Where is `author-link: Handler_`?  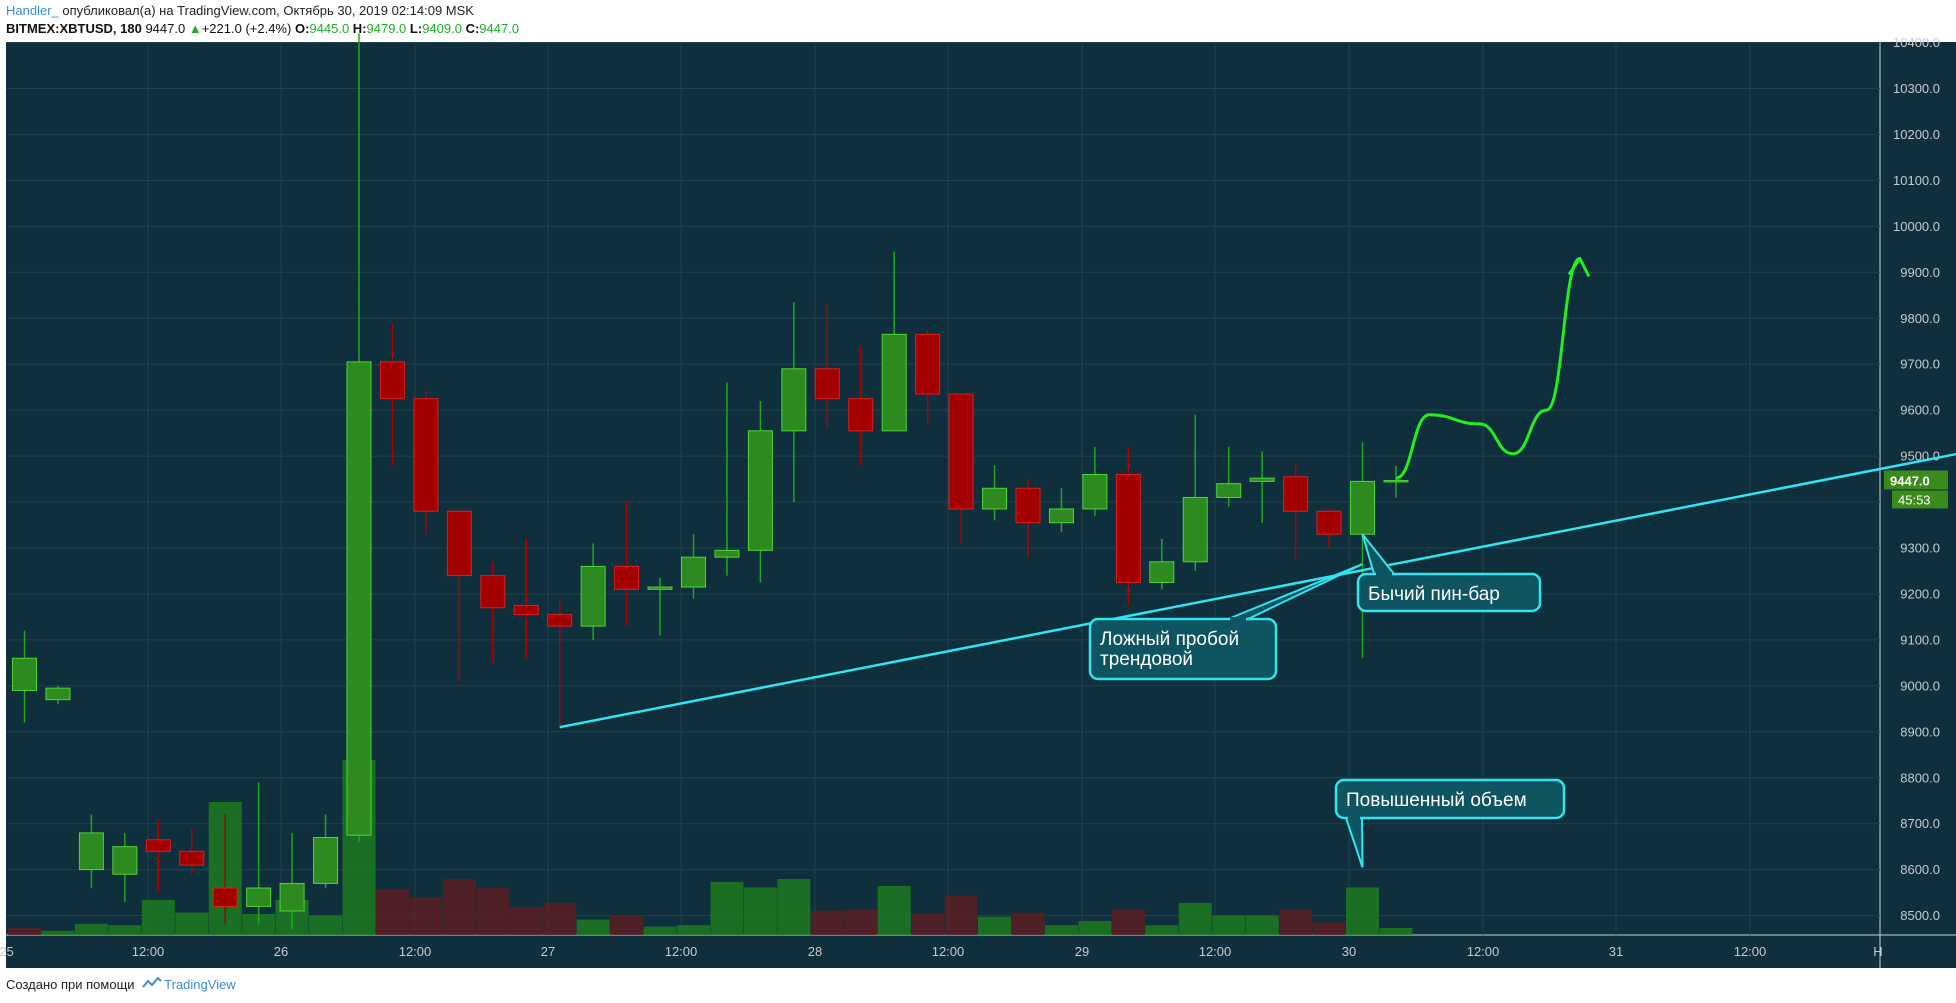
author-link: Handler_ is located at coordinates (32, 10).